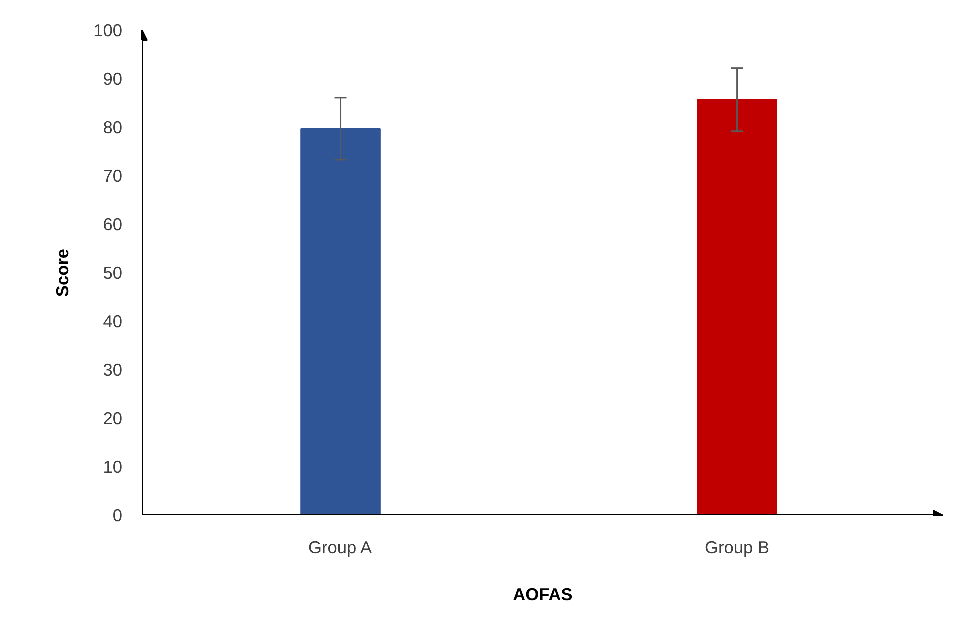 The height and width of the screenshot is (631, 960). What do you see at coordinates (113, 79) in the screenshot?
I see `y-tick-label: 90` at bounding box center [113, 79].